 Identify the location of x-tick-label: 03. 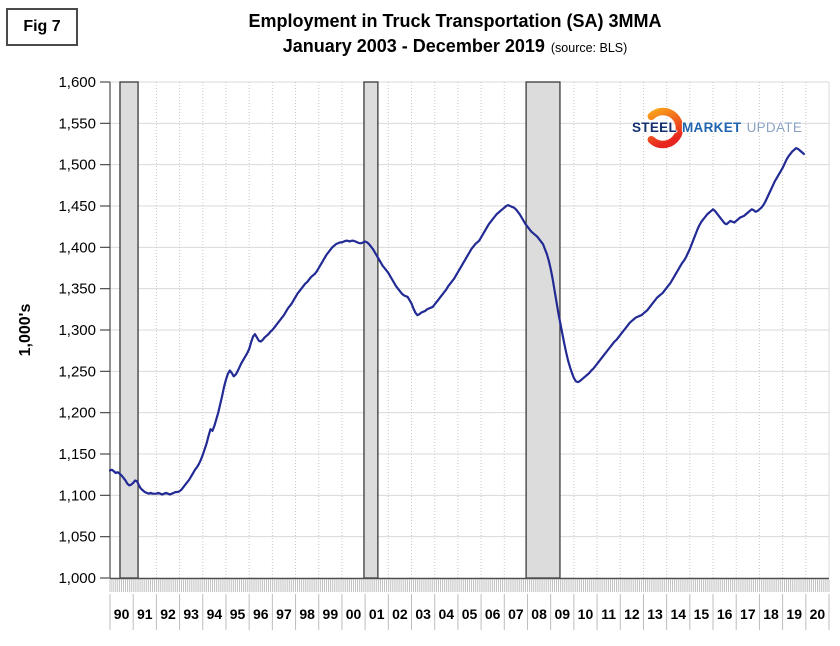
(423, 614).